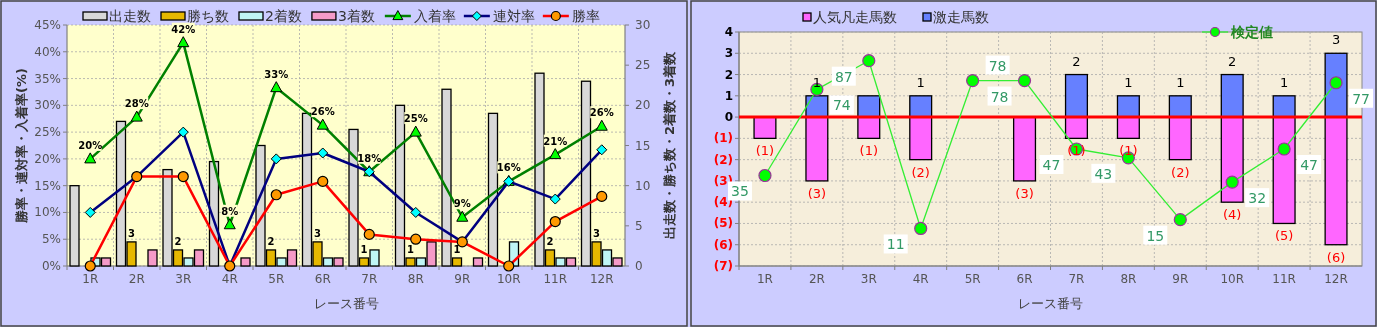 The image size is (1377, 327). What do you see at coordinates (855, 17) in the screenshot?
I see `legend-label: 人気凡走馬数` at bounding box center [855, 17].